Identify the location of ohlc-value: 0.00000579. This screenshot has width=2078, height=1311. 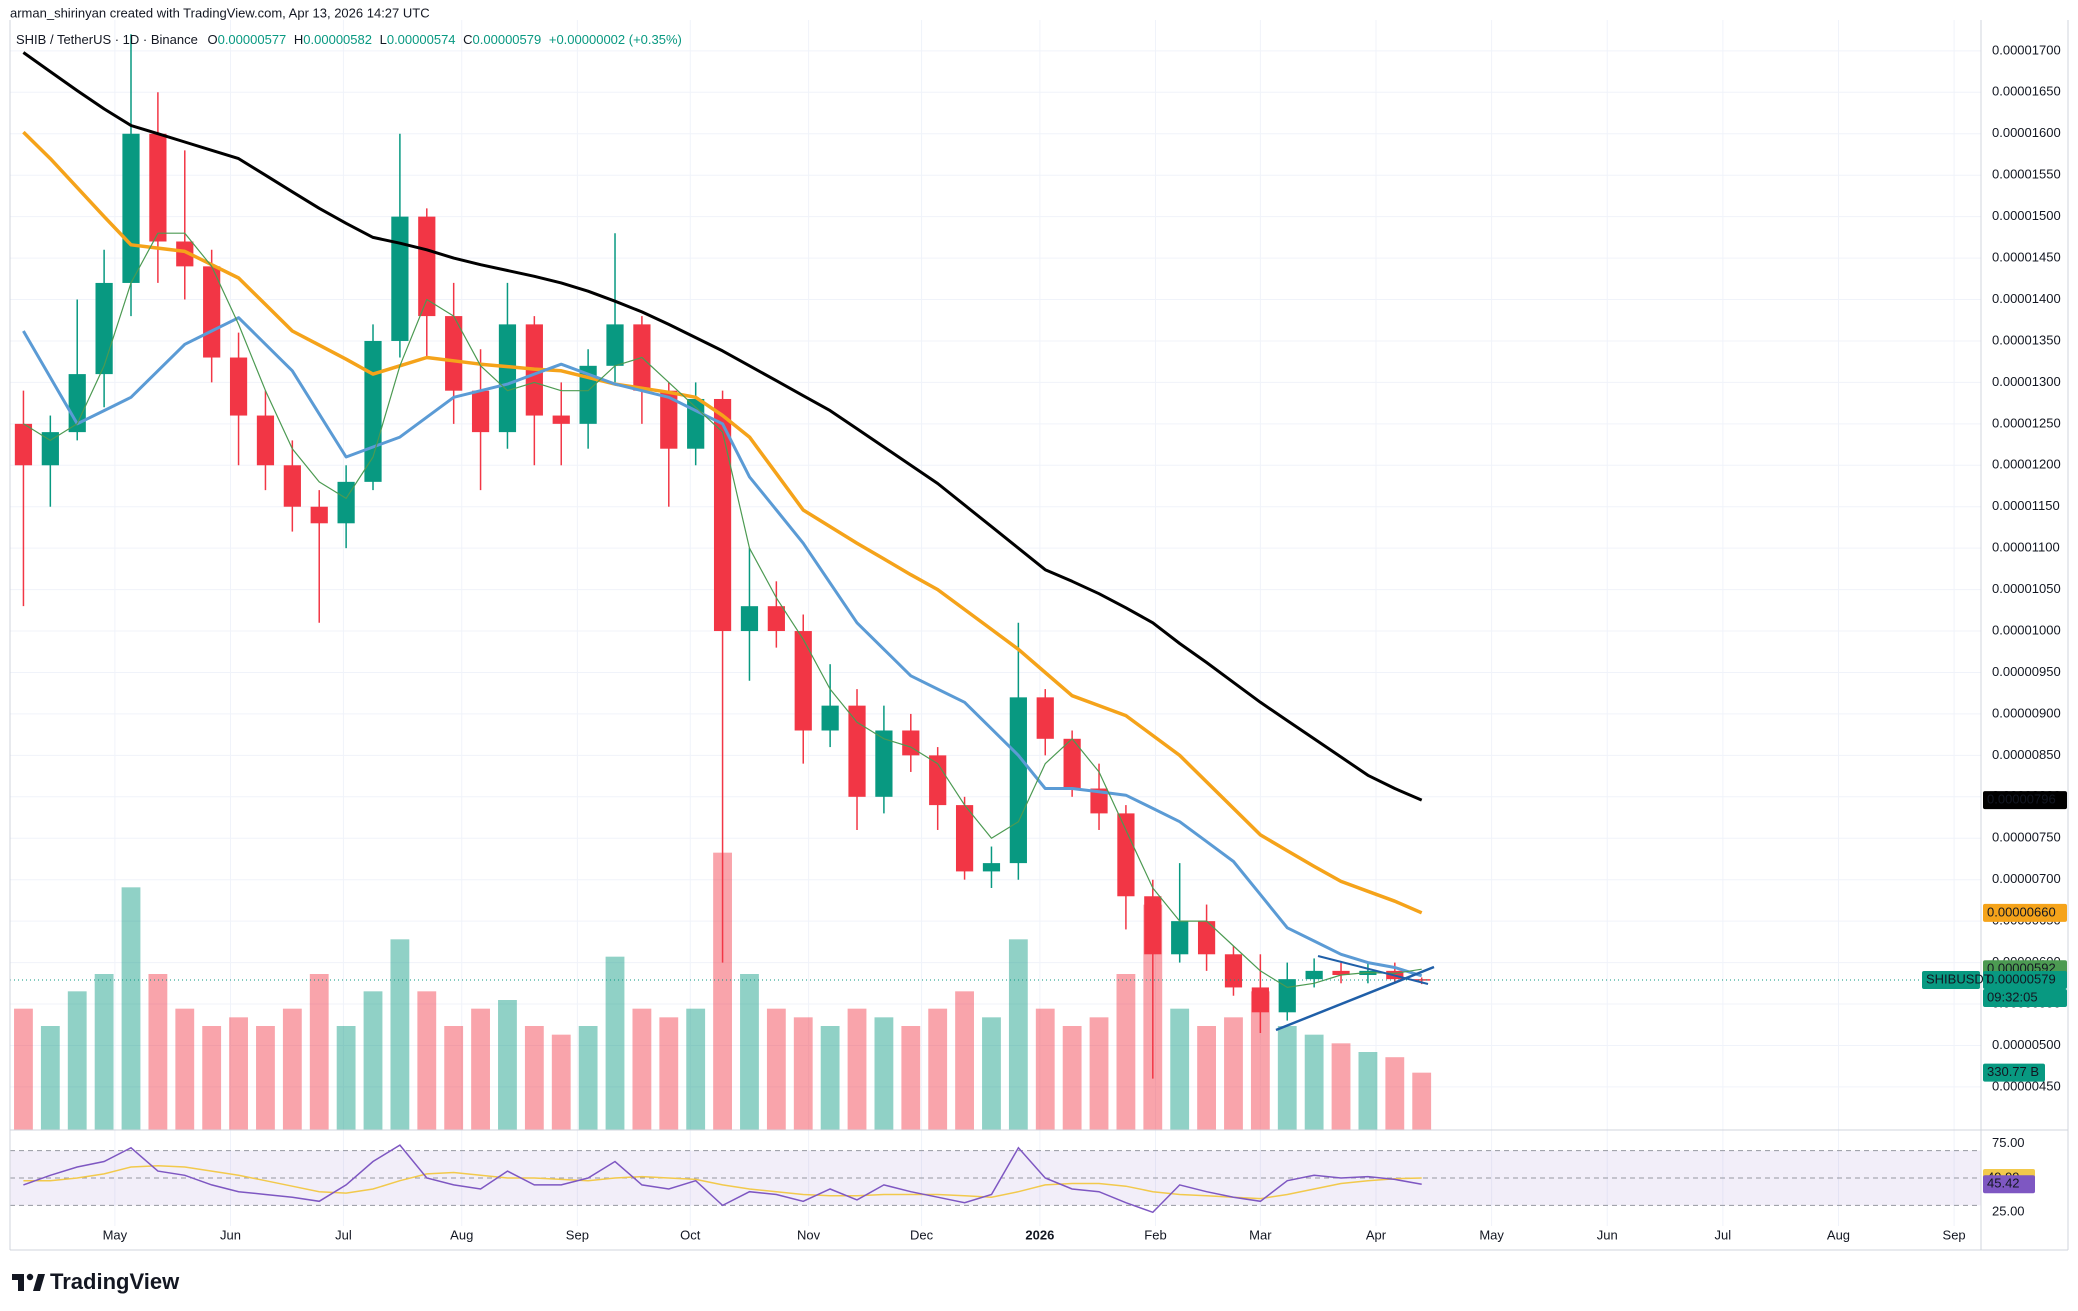
(507, 39).